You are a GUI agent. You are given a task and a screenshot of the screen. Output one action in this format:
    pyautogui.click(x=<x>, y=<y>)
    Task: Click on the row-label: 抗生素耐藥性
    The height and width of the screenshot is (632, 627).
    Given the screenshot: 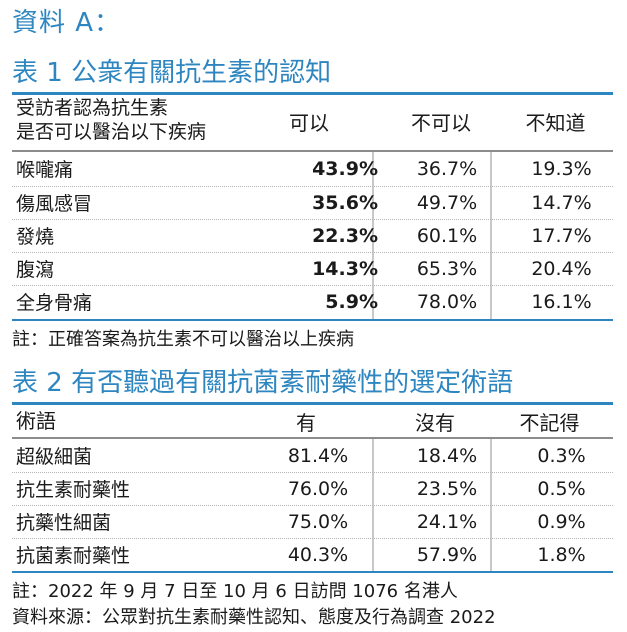 What is the action you would take?
    pyautogui.click(x=73, y=490)
    